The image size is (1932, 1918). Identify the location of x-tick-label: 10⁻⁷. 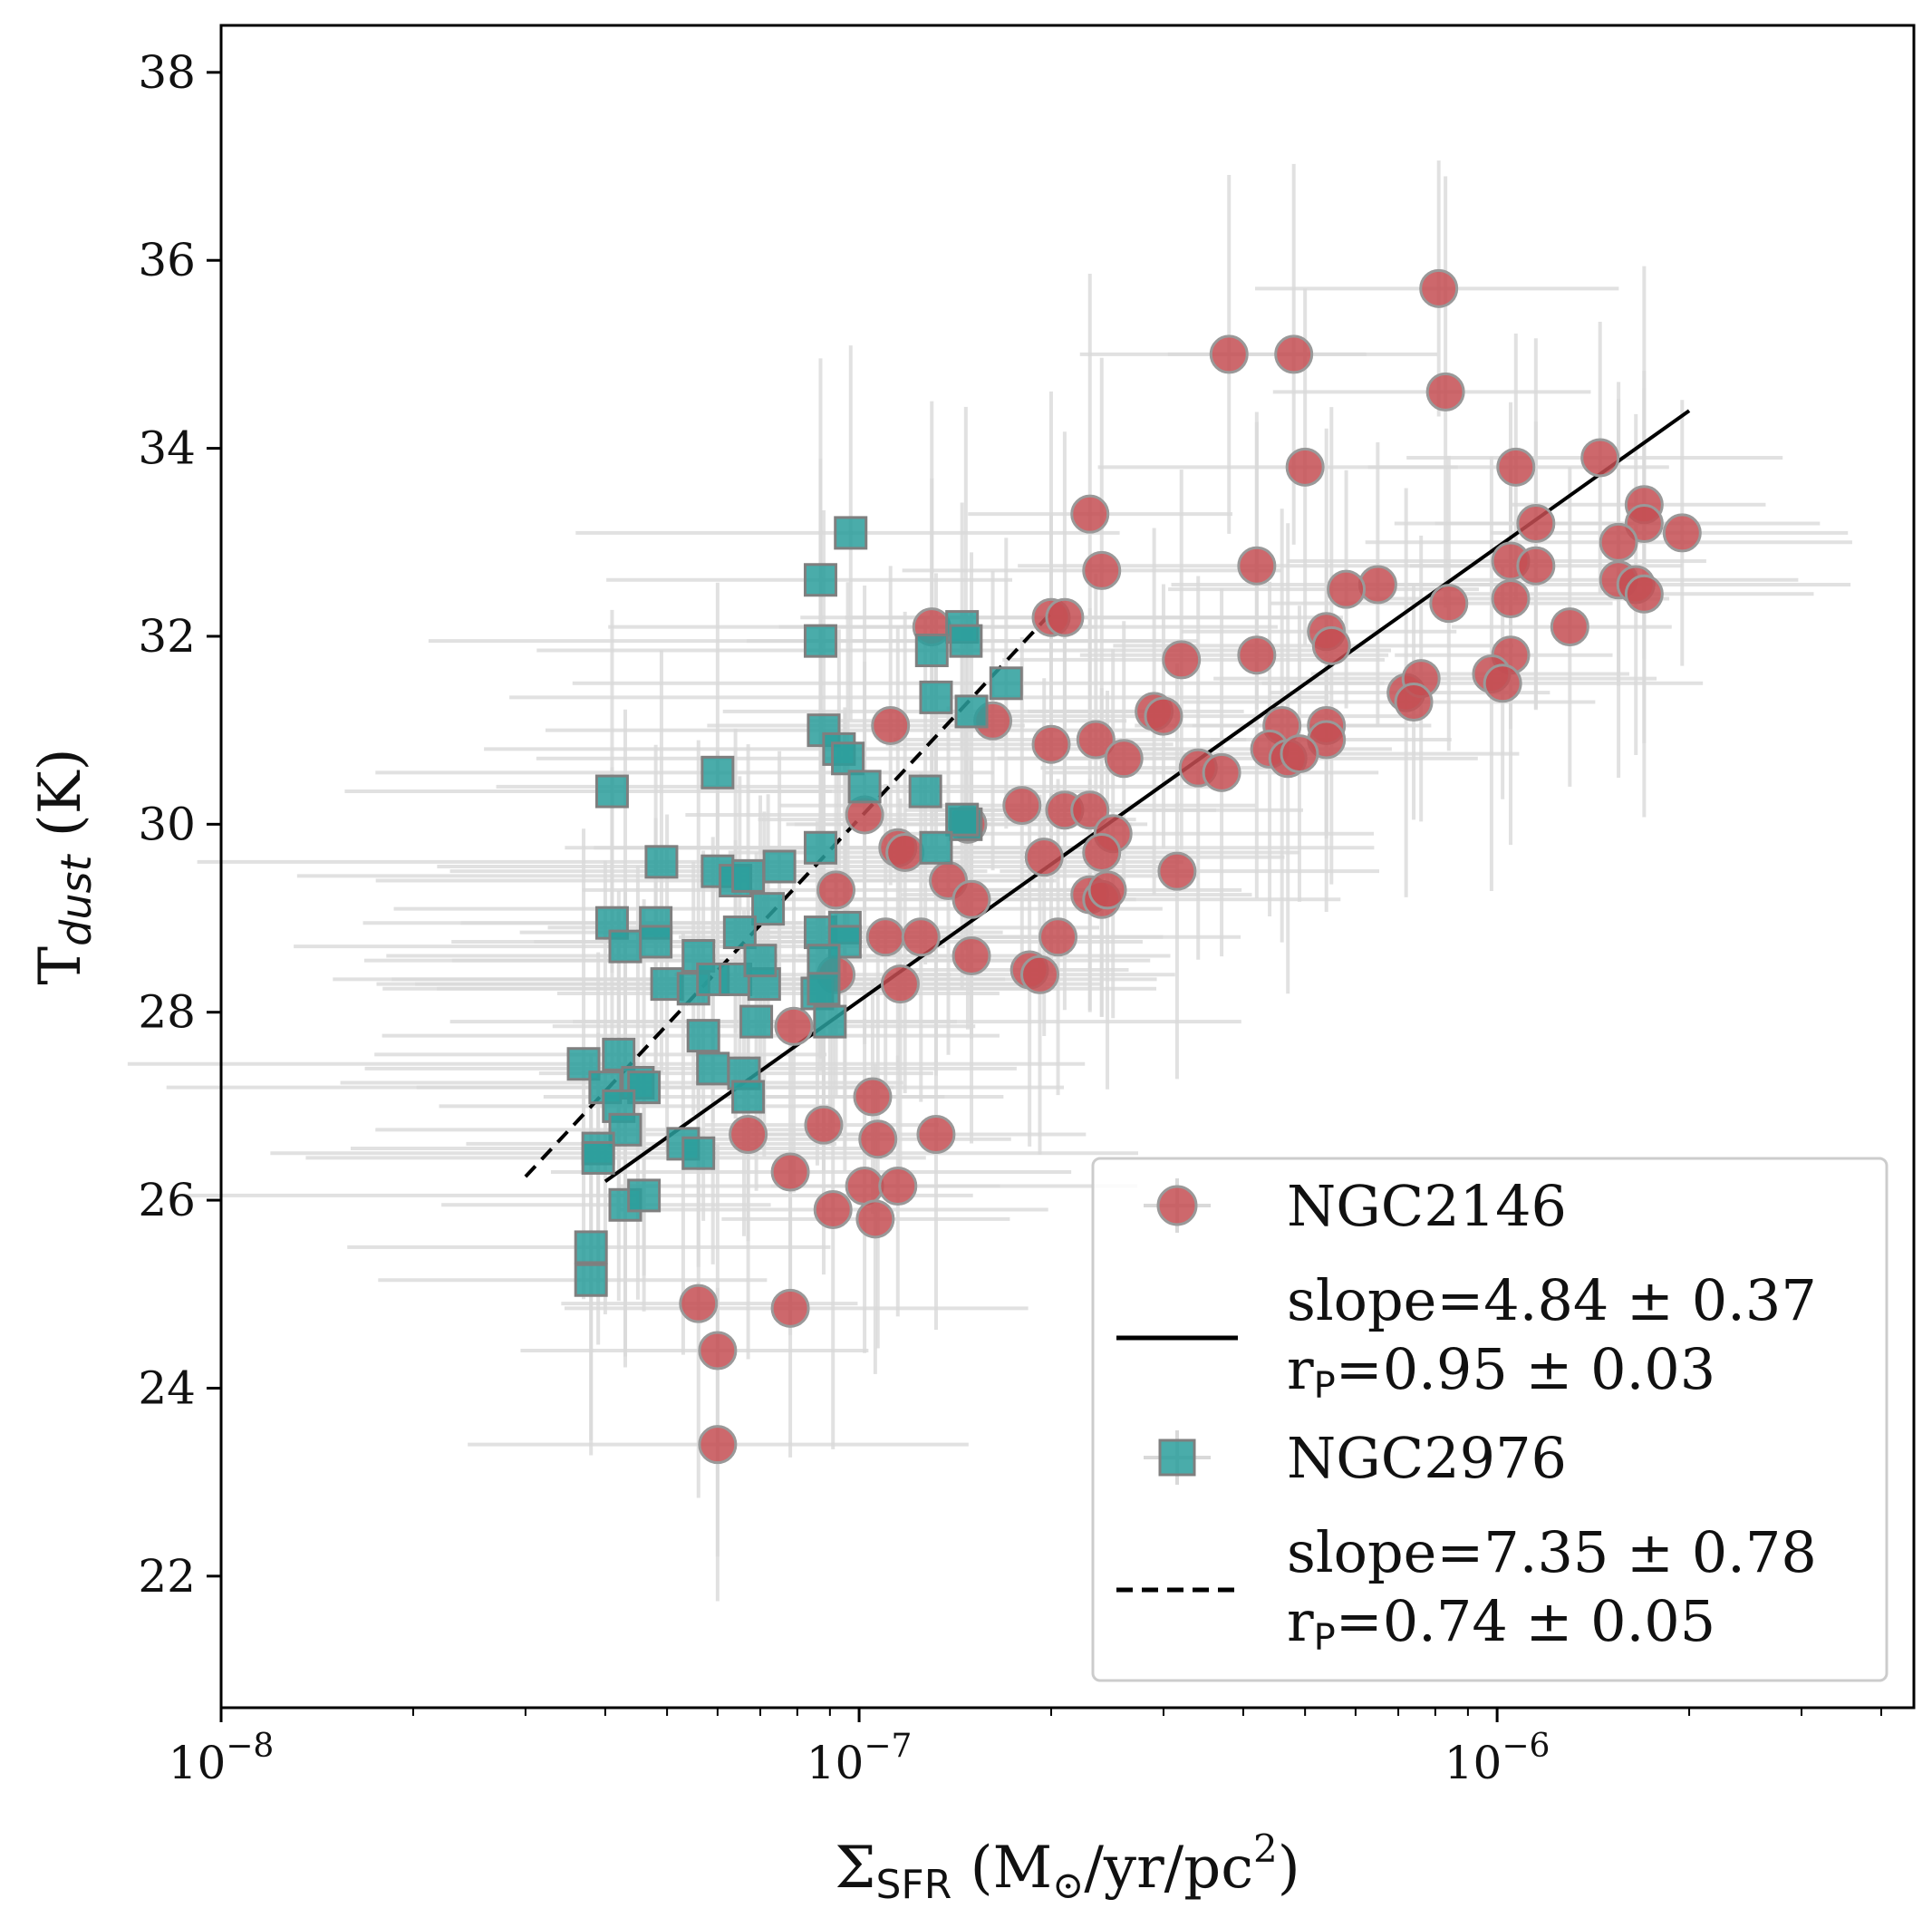
(860, 1758).